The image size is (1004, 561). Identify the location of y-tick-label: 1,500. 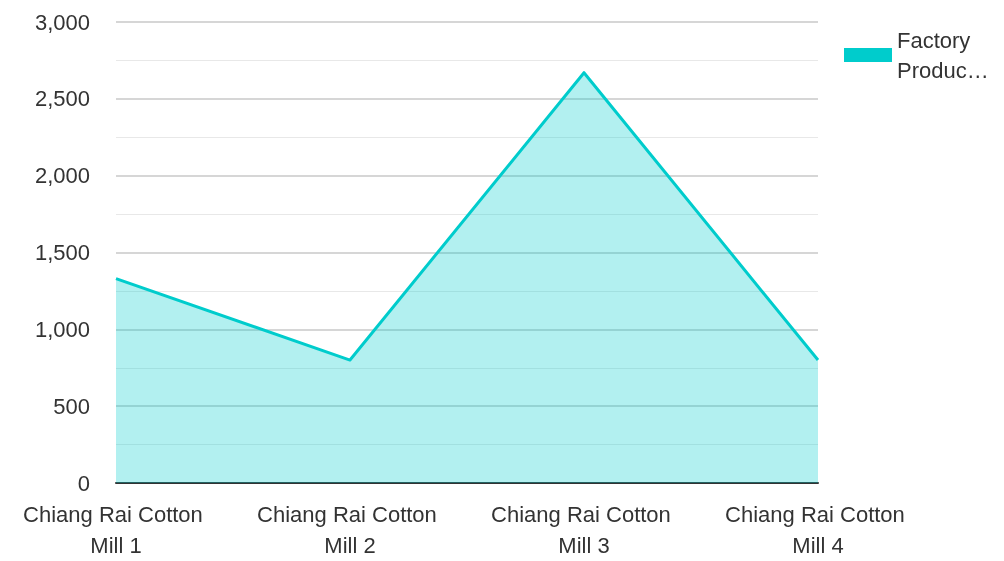
(62, 252).